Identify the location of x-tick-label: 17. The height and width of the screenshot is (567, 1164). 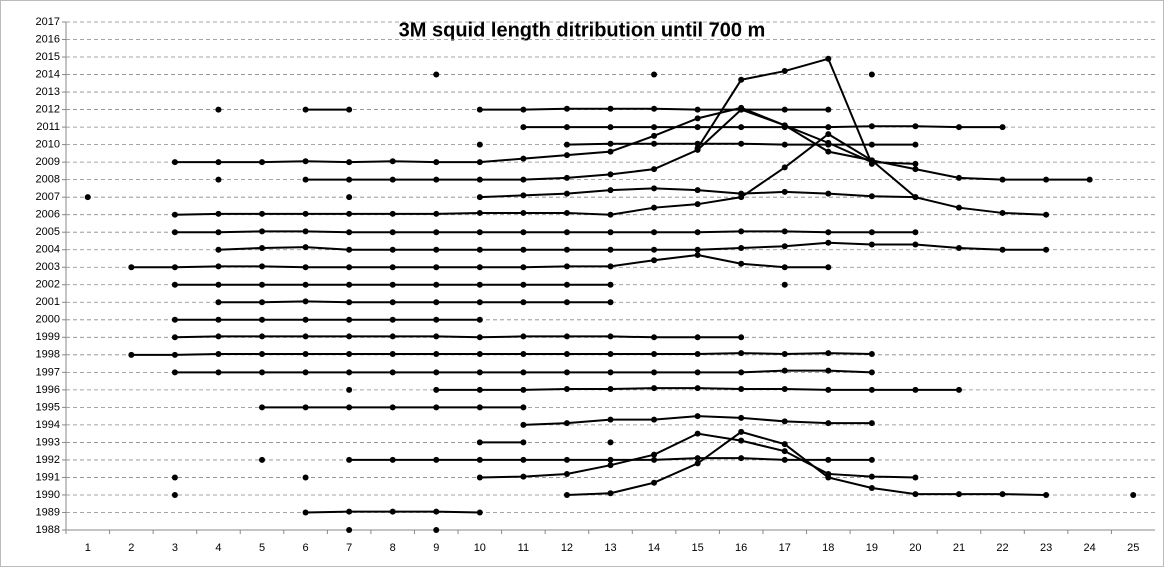
(785, 548).